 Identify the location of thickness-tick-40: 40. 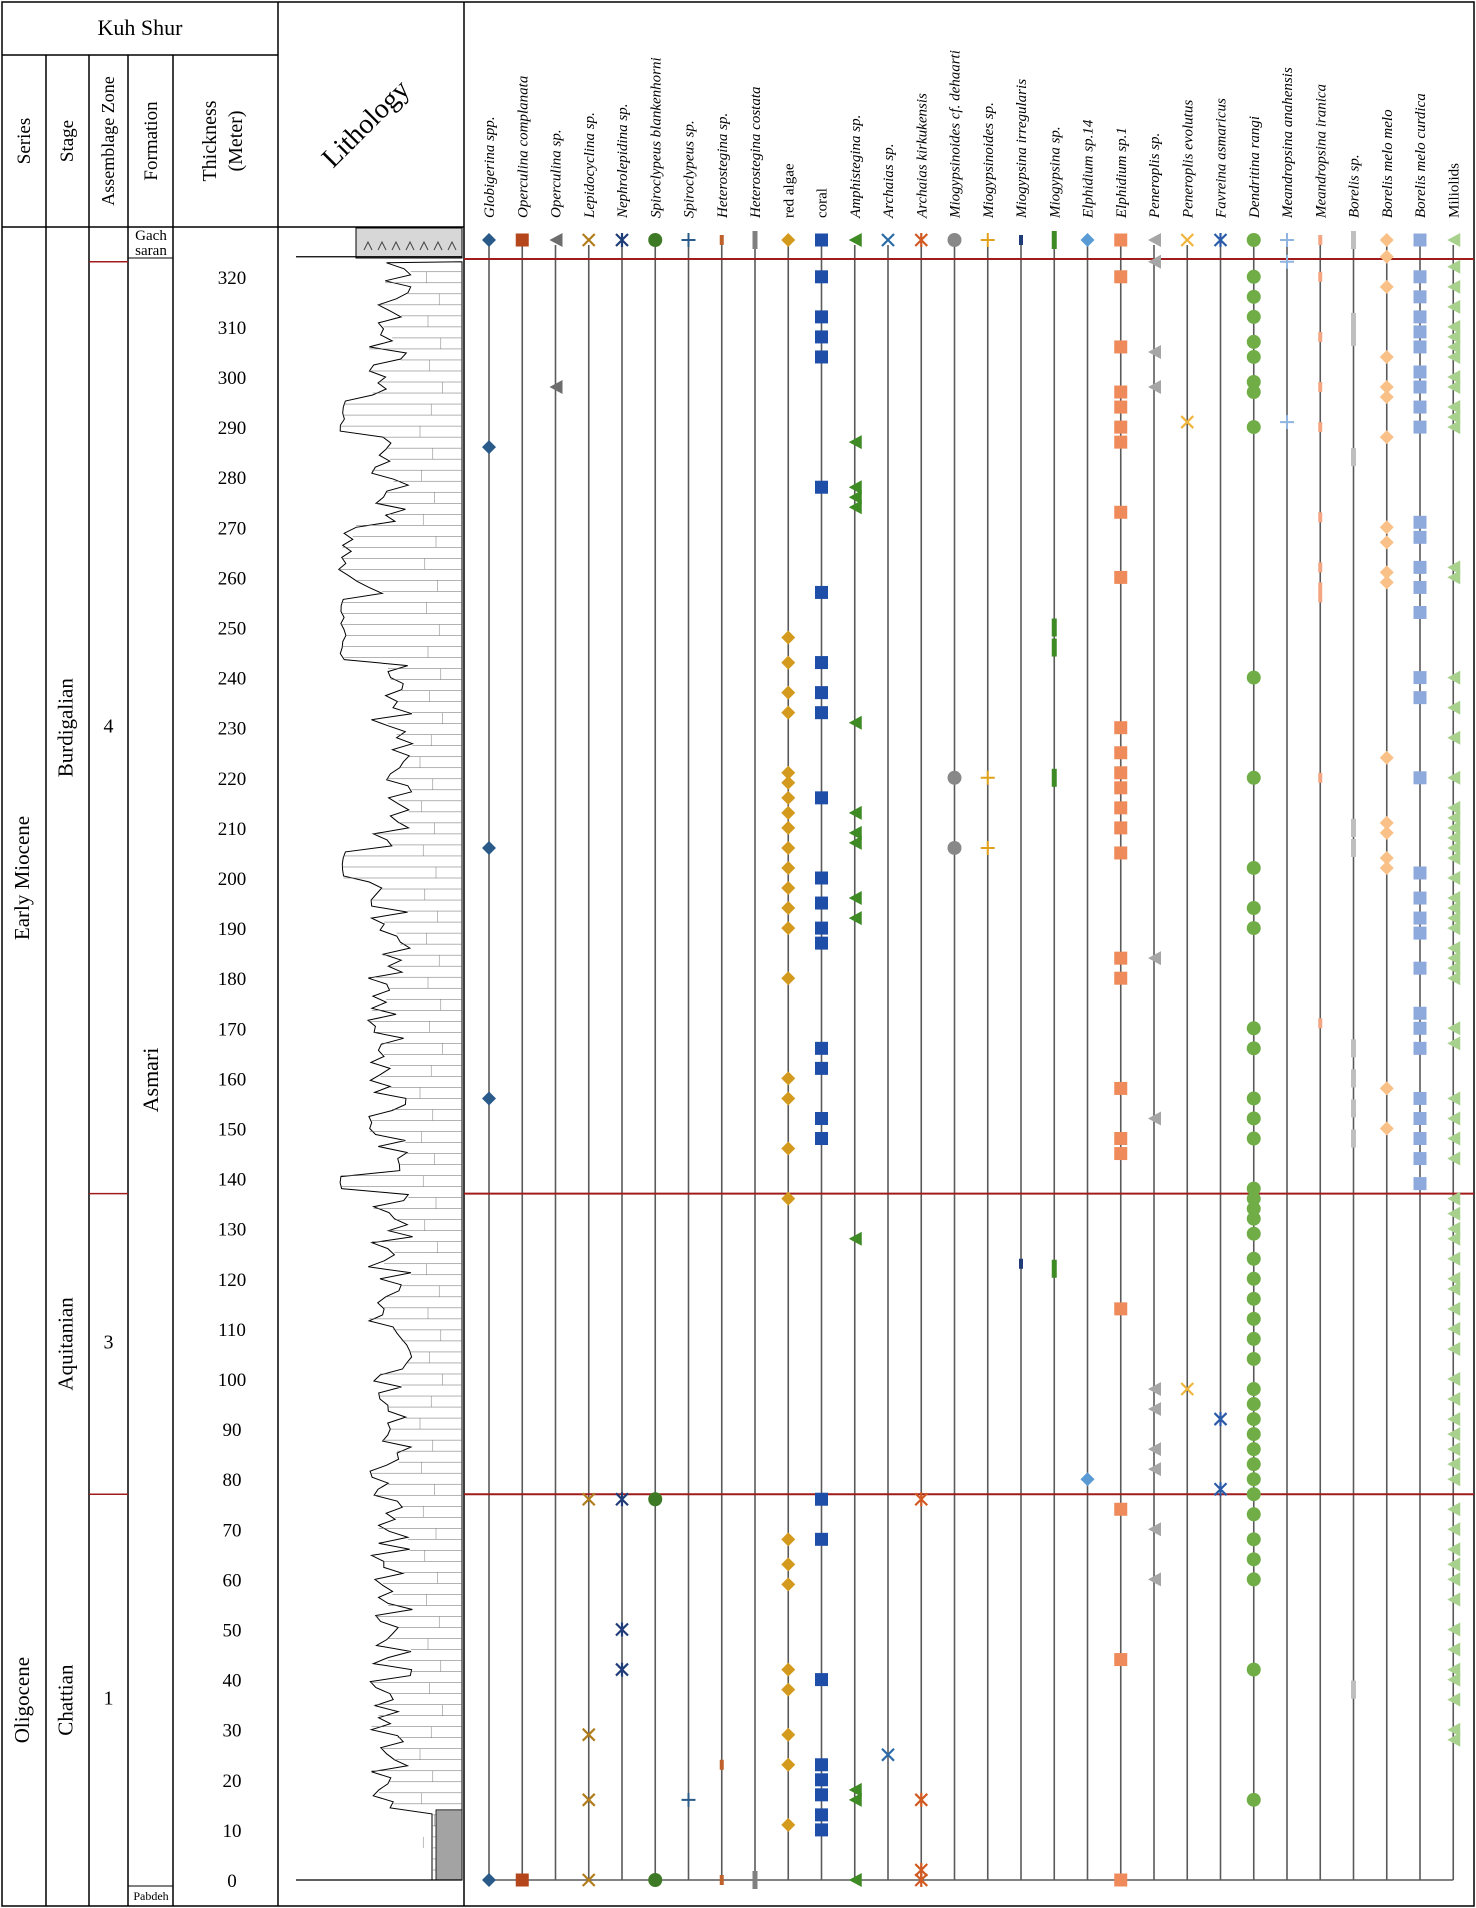
(232, 1681).